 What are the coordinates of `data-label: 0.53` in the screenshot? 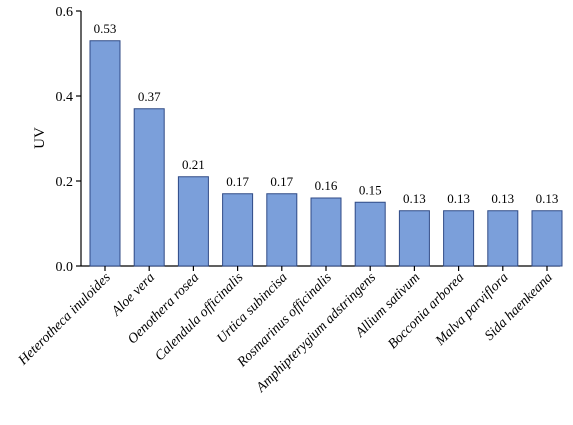 It's located at (105, 28).